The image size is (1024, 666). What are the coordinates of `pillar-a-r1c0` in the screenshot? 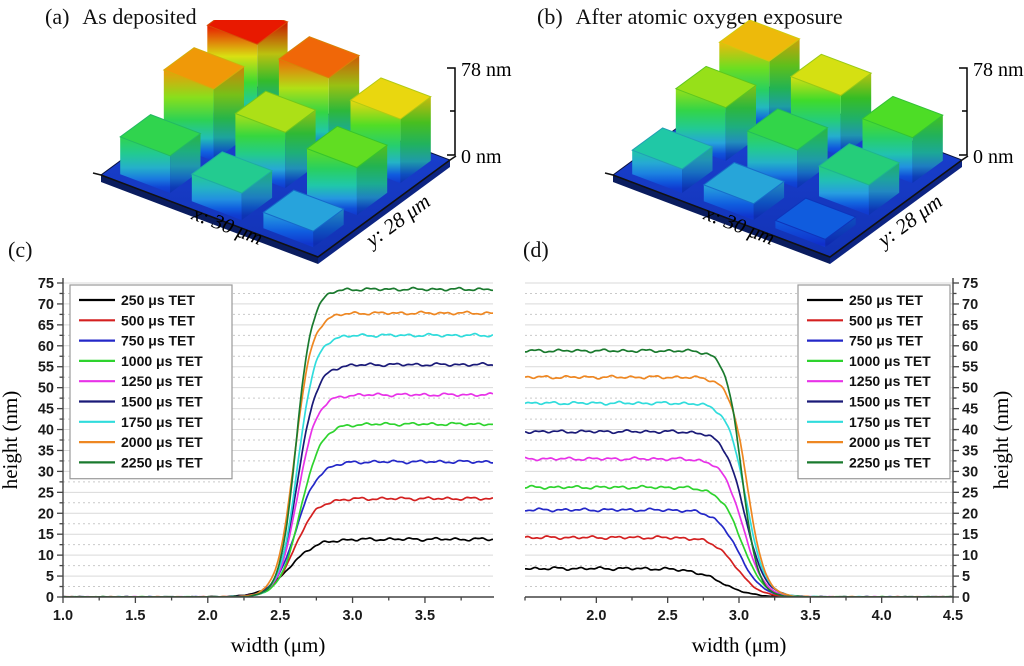 It's located at (232, 186).